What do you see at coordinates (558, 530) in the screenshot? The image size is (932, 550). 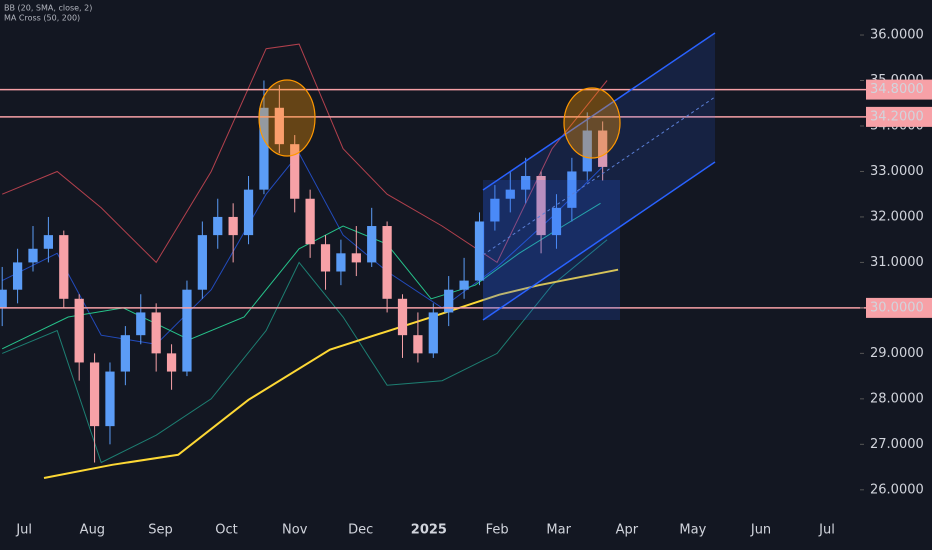 I see `x-tick-label: Mar` at bounding box center [558, 530].